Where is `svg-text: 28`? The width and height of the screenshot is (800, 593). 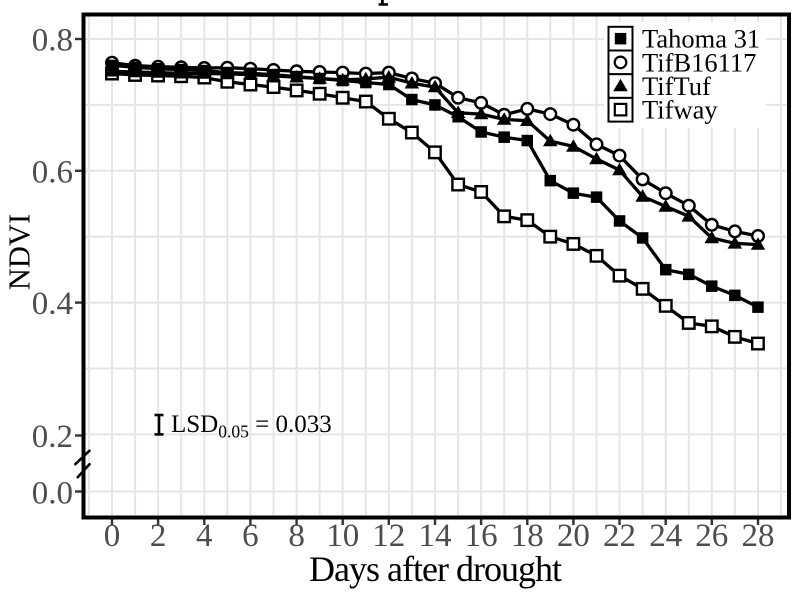
svg-text: 28 is located at coordinates (758, 536).